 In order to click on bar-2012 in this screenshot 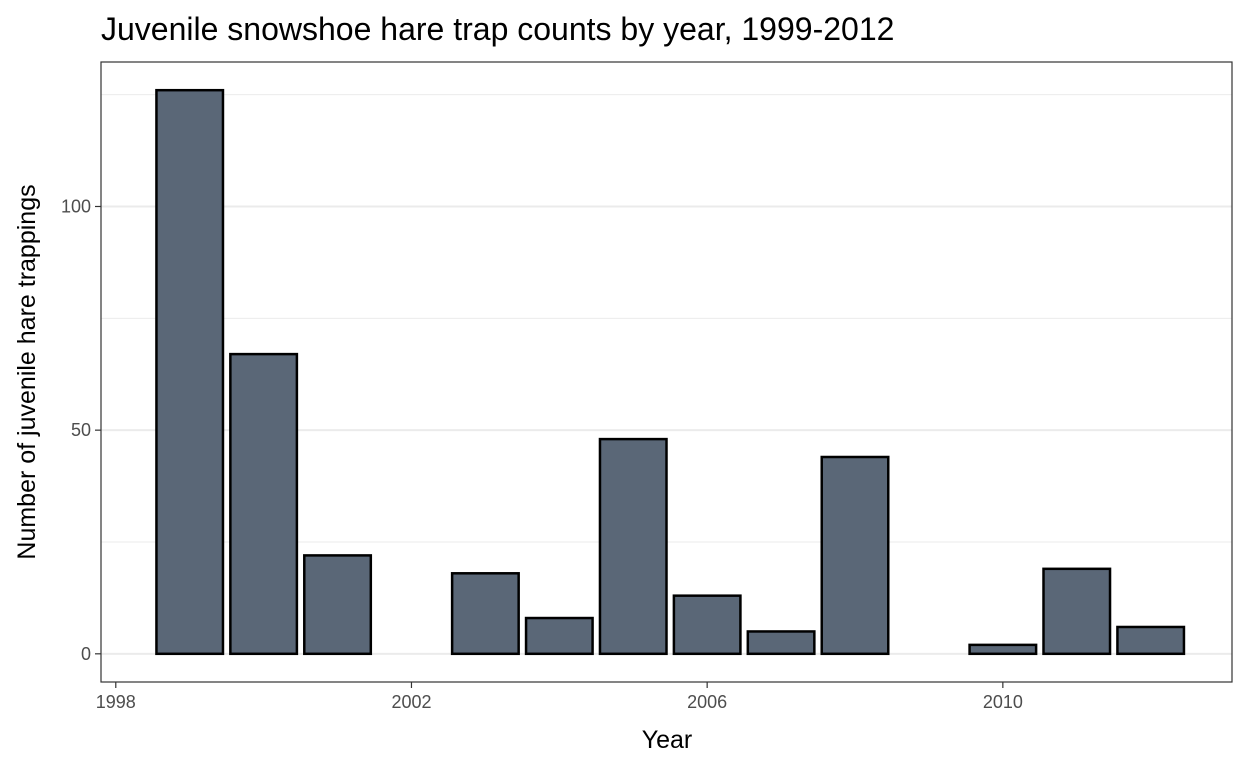, I will do `click(1151, 640)`.